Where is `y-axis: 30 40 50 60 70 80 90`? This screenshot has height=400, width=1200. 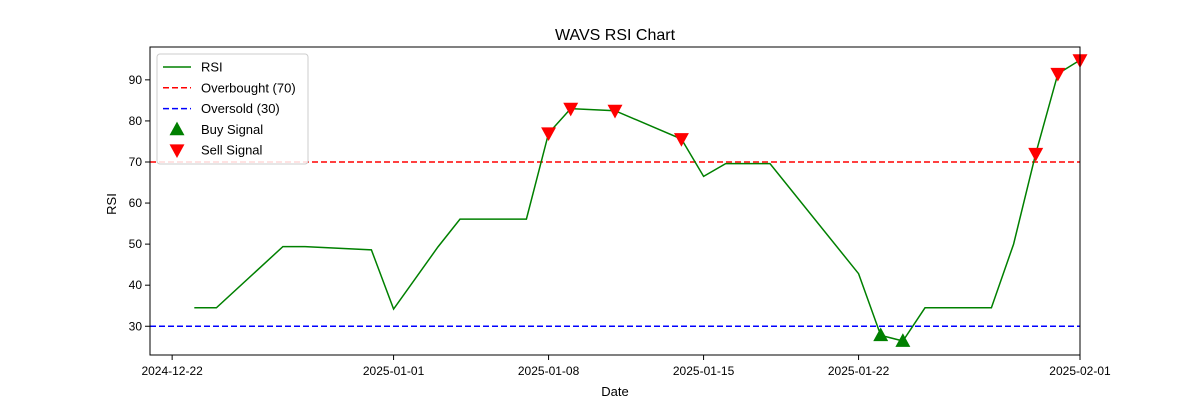 y-axis: 30 40 50 60 70 80 90 is located at coordinates (139, 203).